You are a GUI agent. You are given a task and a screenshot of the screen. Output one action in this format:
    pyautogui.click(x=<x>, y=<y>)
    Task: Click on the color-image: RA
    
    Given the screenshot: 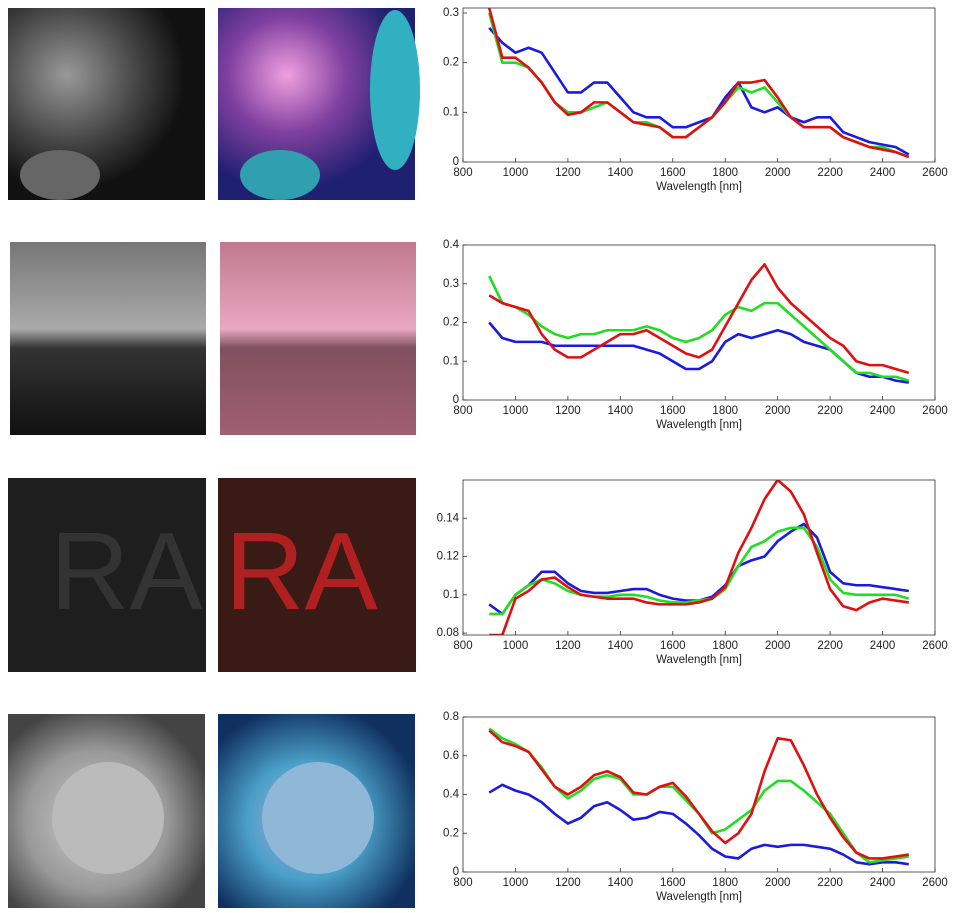 What is the action you would take?
    pyautogui.click(x=301, y=571)
    